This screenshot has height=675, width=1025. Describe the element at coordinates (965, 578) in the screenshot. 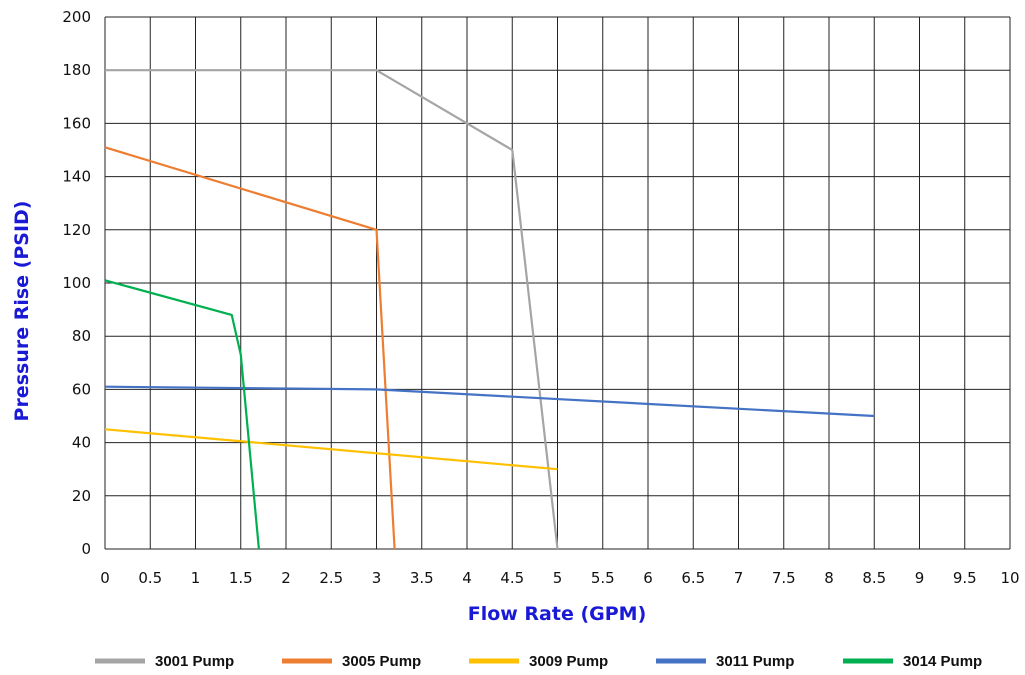

I see `x-tick-label: 9.5` at that location.